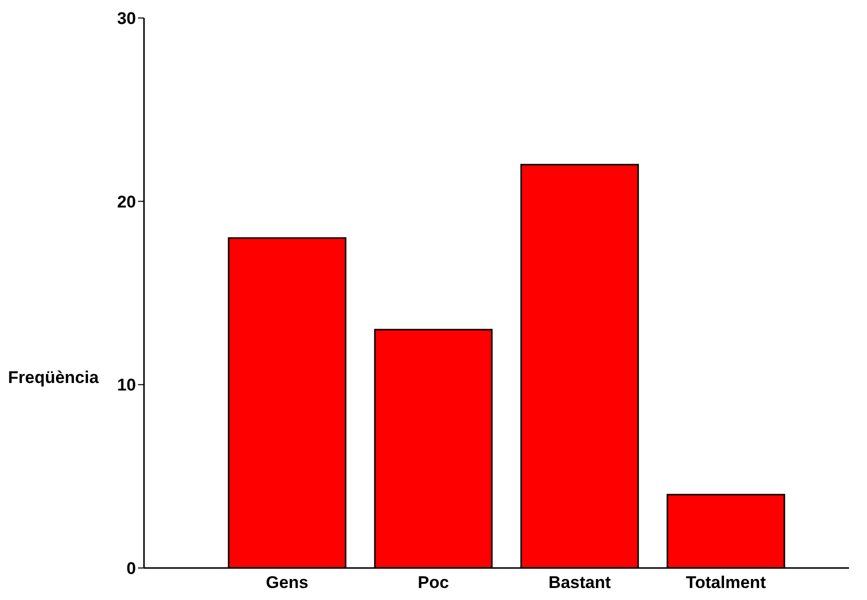 The height and width of the screenshot is (600, 867). I want to click on y-tick-label: 20, so click(126, 202).